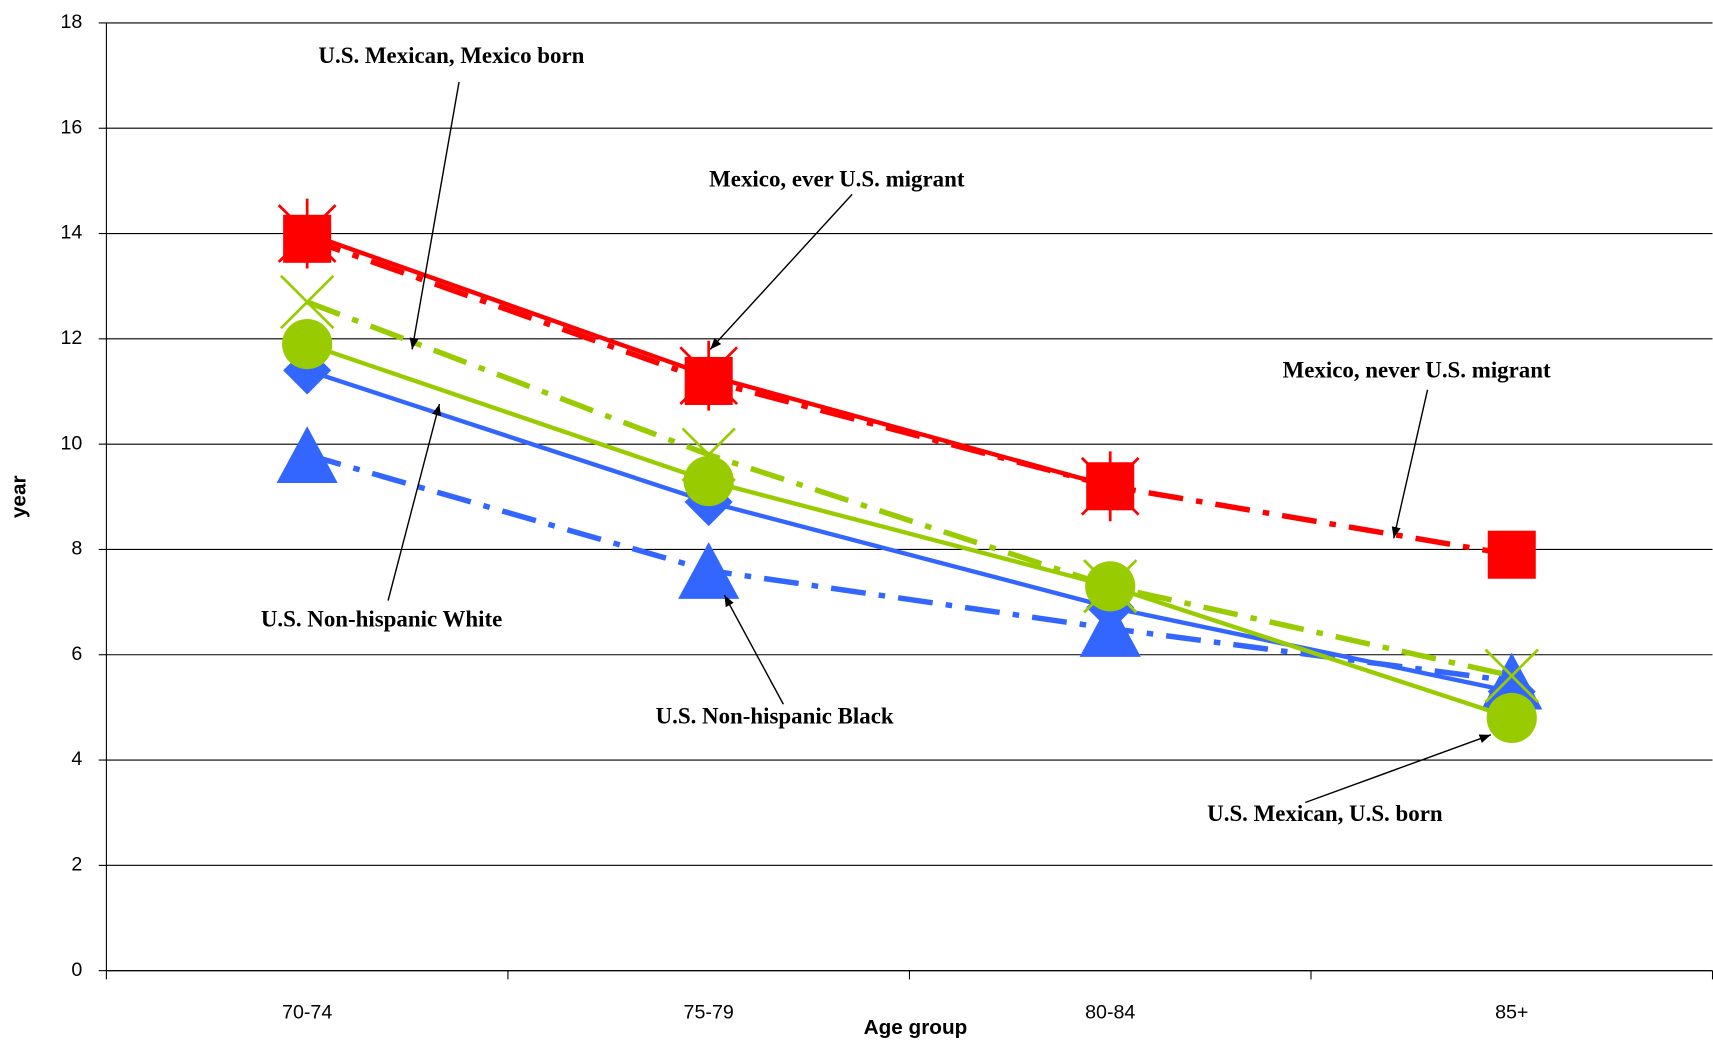  Describe the element at coordinates (72, 338) in the screenshot. I see `y-tick-label: 12` at that location.